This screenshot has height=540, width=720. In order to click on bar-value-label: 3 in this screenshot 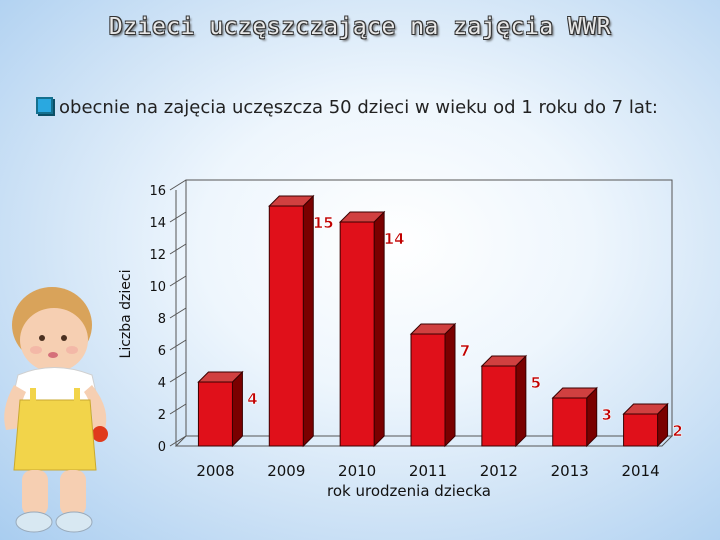, I will do `click(606, 415)`.